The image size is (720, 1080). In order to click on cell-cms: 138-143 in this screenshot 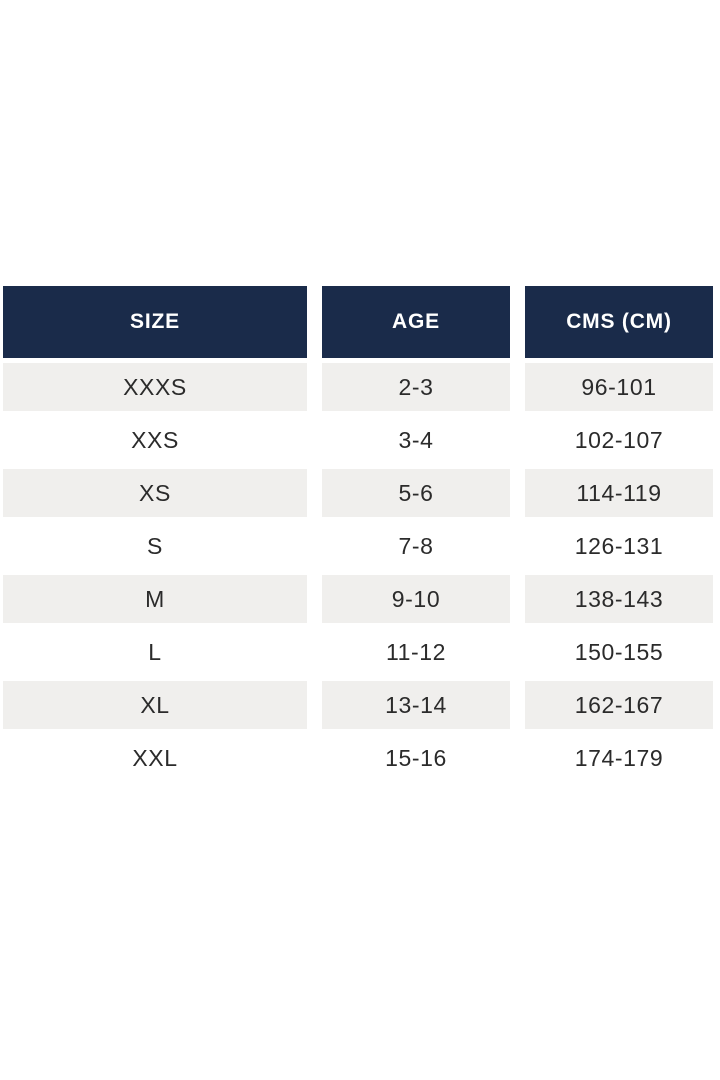, I will do `click(619, 599)`.